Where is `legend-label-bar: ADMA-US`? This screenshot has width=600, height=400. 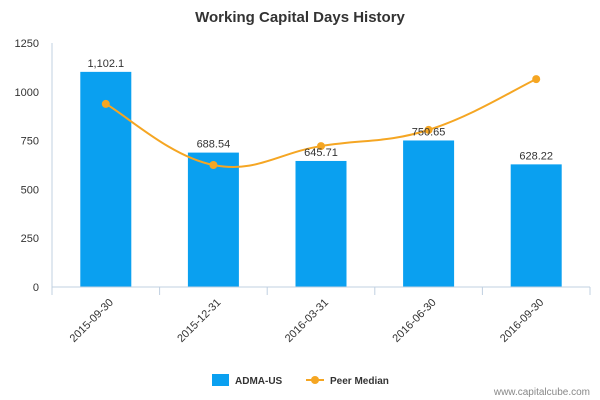
legend-label-bar: ADMA-US is located at coordinates (259, 381).